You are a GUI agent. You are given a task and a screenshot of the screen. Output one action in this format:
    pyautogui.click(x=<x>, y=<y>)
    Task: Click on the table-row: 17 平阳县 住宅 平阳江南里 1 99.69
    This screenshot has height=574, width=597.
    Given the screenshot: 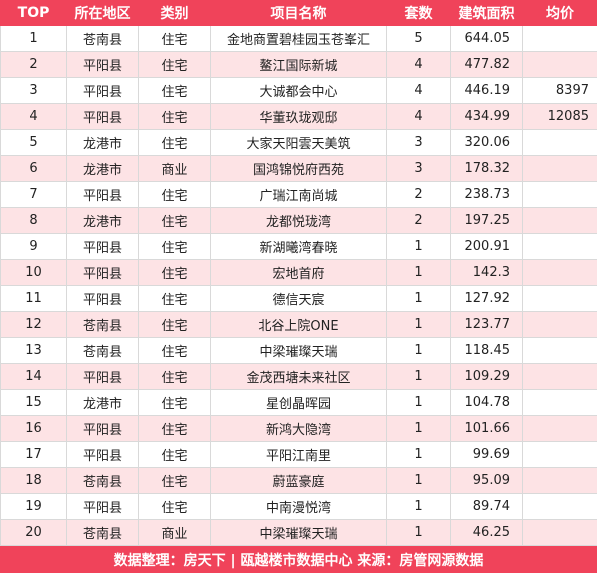 What is the action you would take?
    pyautogui.click(x=298, y=454)
    